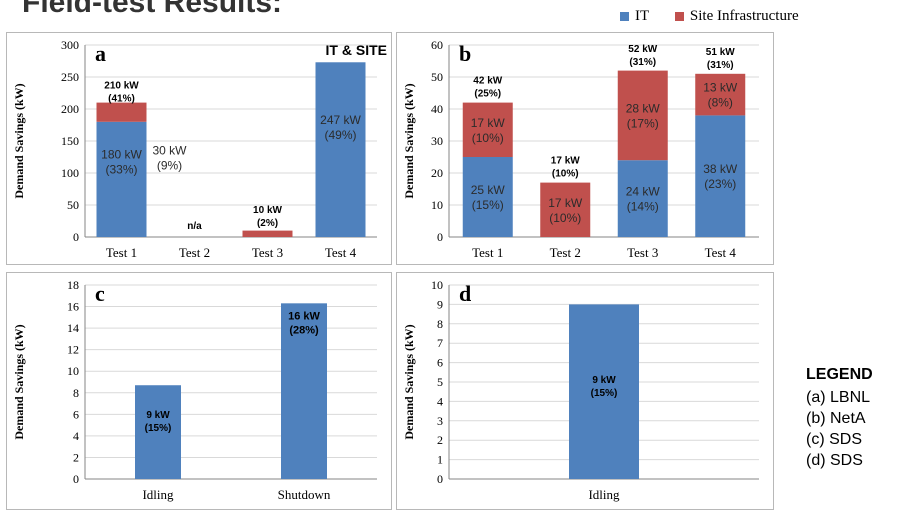 Image resolution: width=908 pixels, height=511 pixels. Describe the element at coordinates (488, 205) in the screenshot. I see `data-label-b-0-1: (15%)` at that location.